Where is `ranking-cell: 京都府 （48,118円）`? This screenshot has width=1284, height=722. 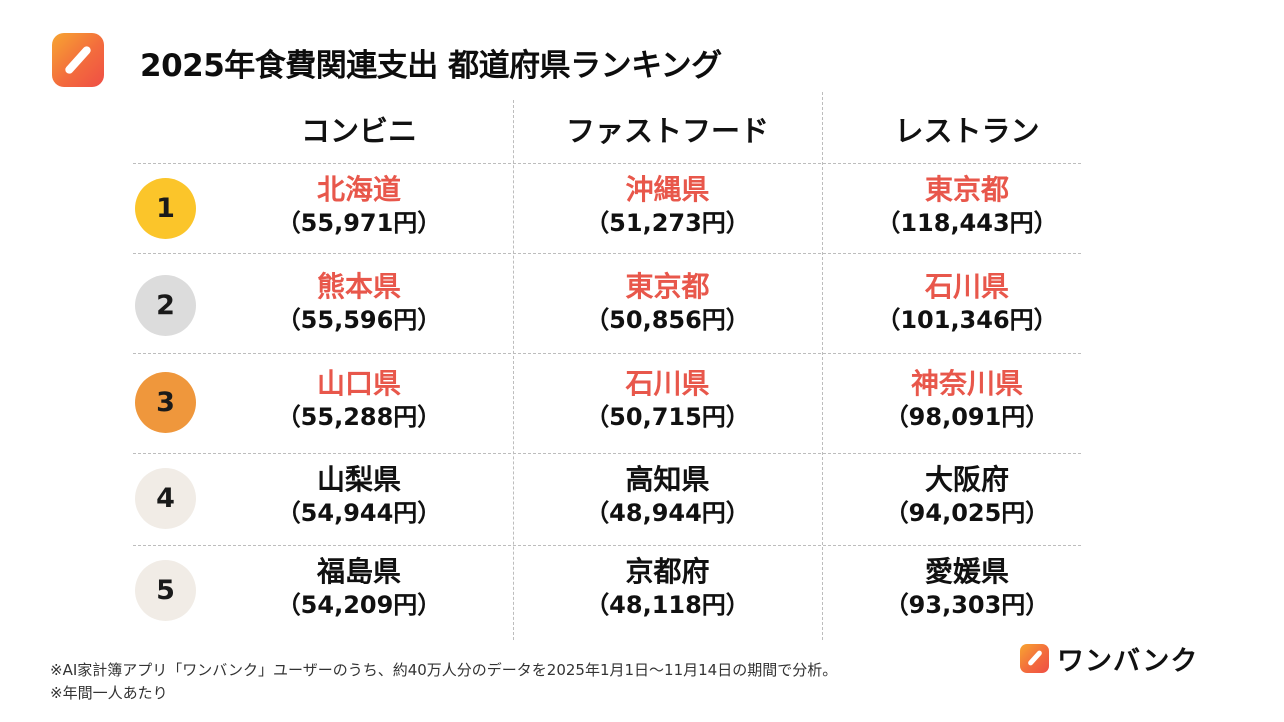
ranking-cell: 京都府 （48,118円） is located at coordinates (667, 588).